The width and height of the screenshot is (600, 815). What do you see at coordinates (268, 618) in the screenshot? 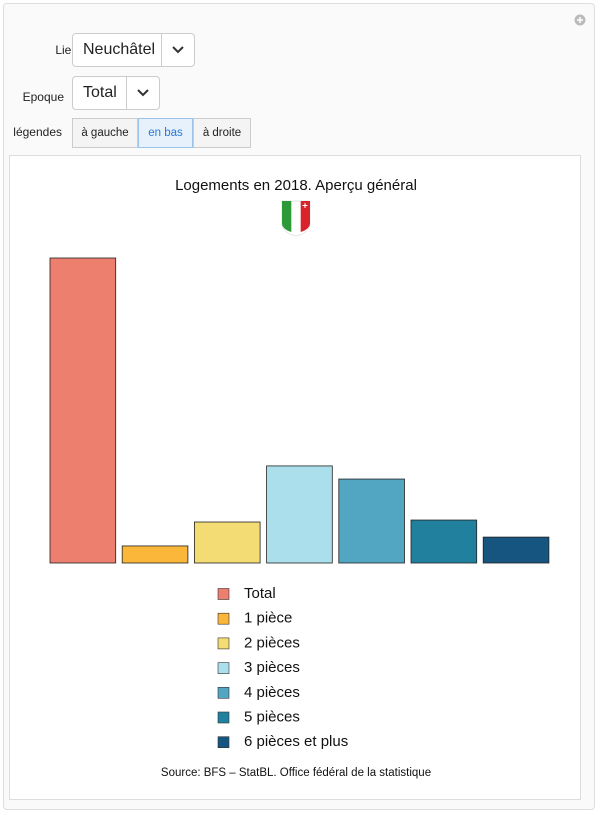
I see `legend-label: 1 pièce` at bounding box center [268, 618].